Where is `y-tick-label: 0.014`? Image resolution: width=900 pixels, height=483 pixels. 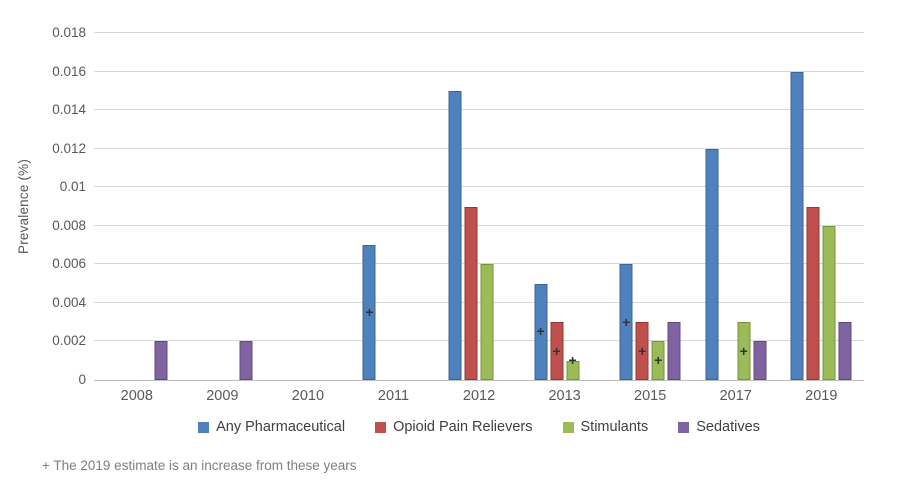 y-tick-label: 0.014 is located at coordinates (69, 110).